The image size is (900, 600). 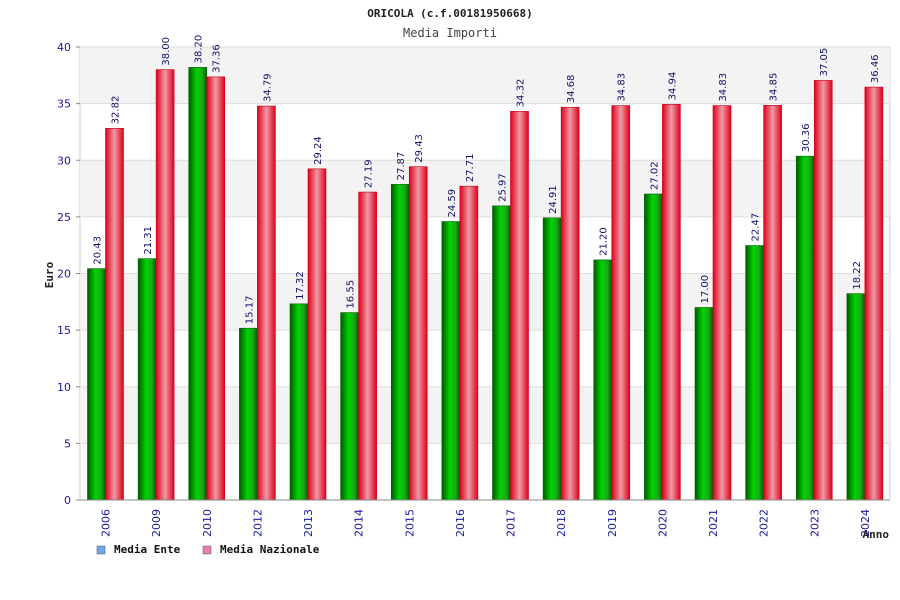 I want to click on y-tick-label: 35, so click(x=64, y=104).